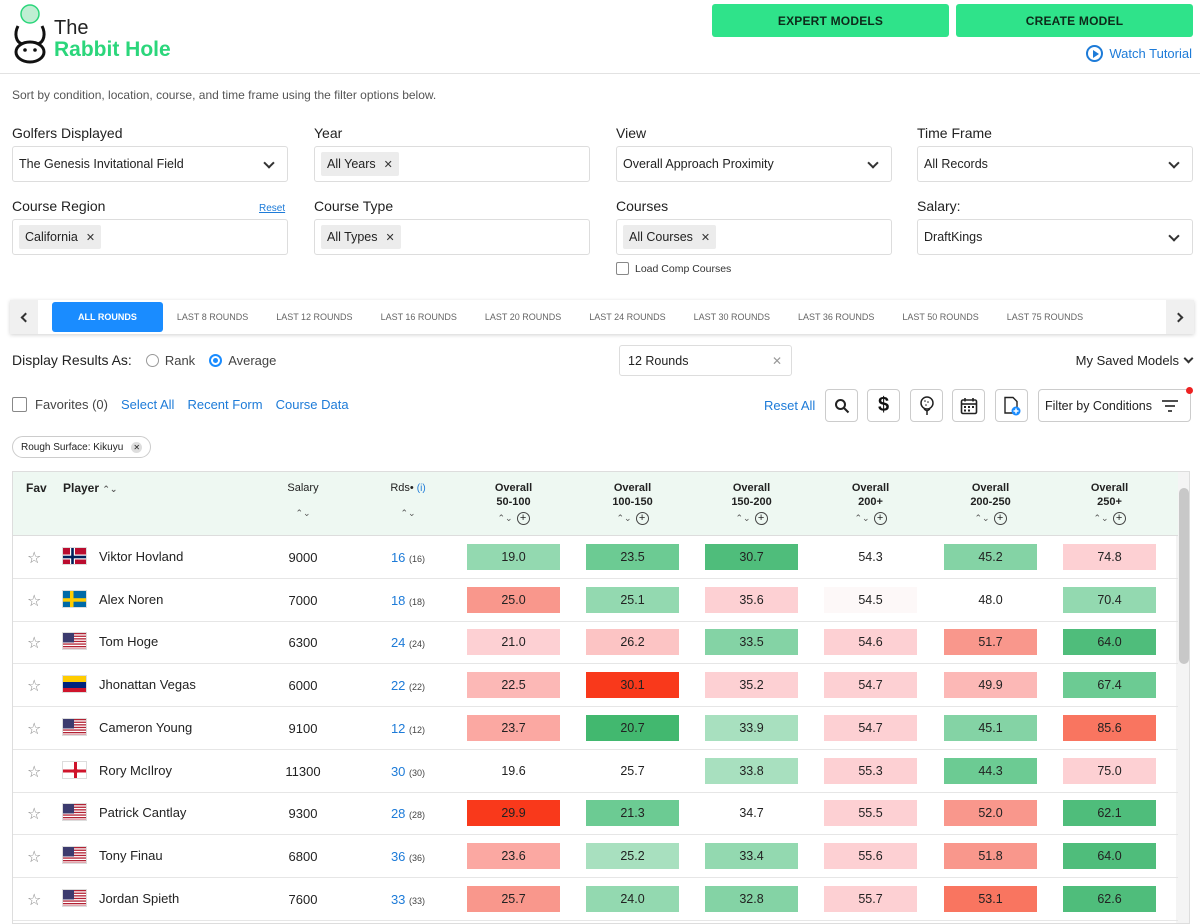 This screenshot has height=924, width=1200. I want to click on stat-column-header: Overall 50-100 ⌃⌄ +, so click(513, 503).